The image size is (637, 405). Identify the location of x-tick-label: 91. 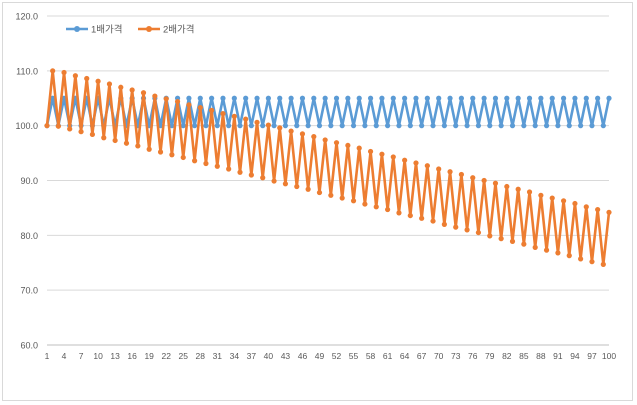
(558, 356).